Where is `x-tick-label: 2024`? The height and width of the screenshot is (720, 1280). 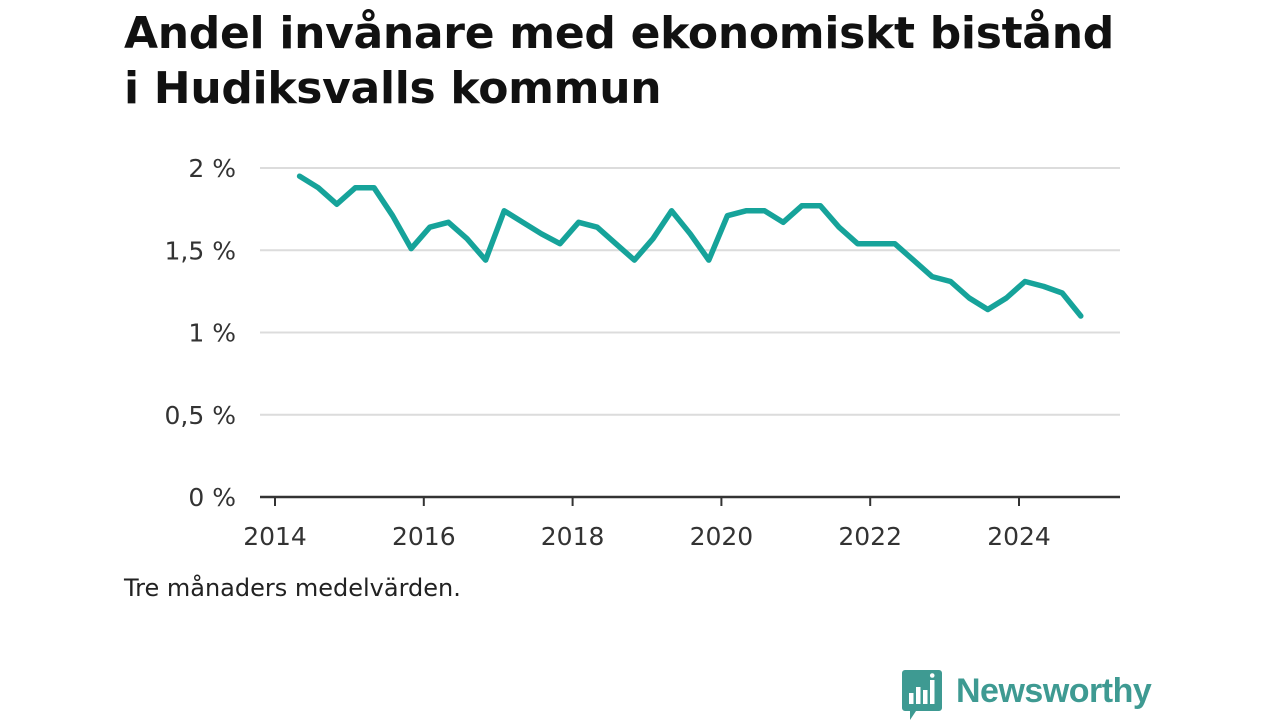
x-tick-label: 2024 is located at coordinates (1019, 536).